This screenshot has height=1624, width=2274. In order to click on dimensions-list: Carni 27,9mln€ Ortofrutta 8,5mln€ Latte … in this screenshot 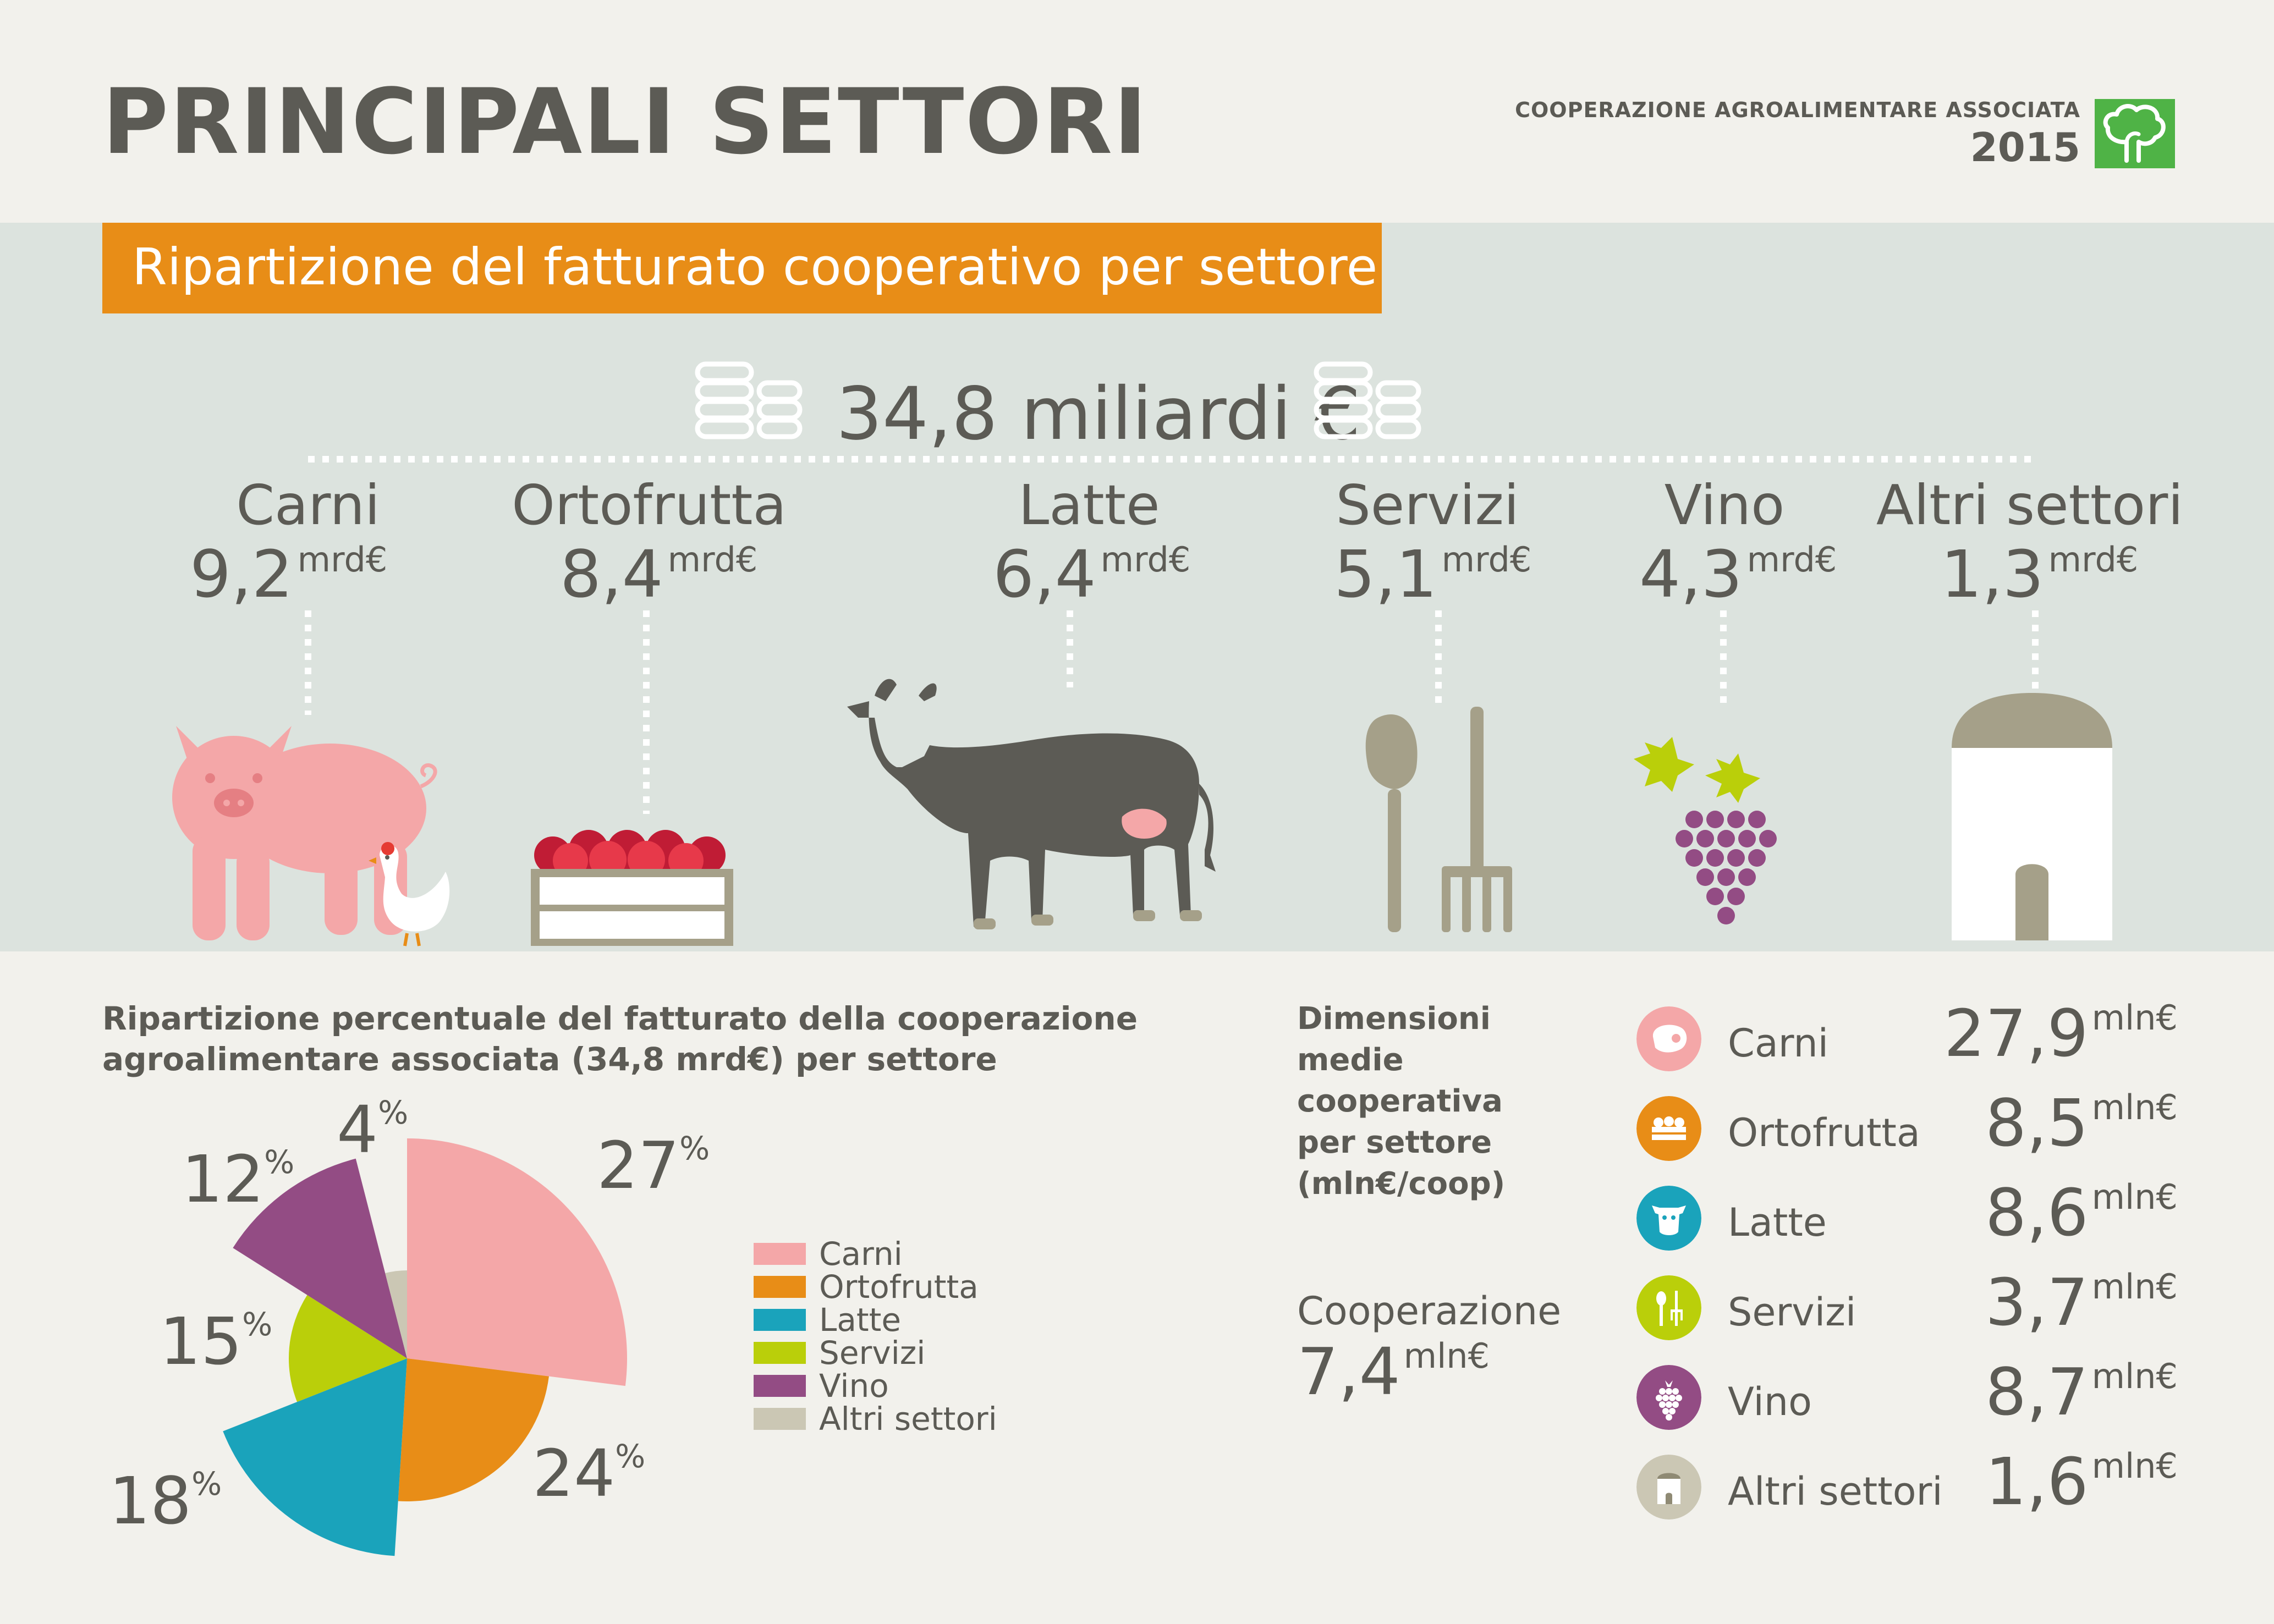, I will do `click(1907, 1269)`.